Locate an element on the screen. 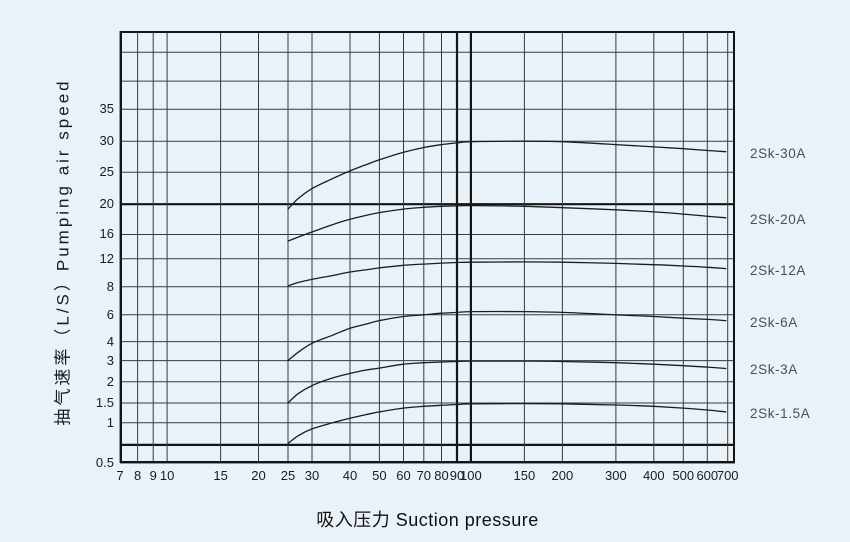  x-tick-label: 150 is located at coordinates (524, 475).